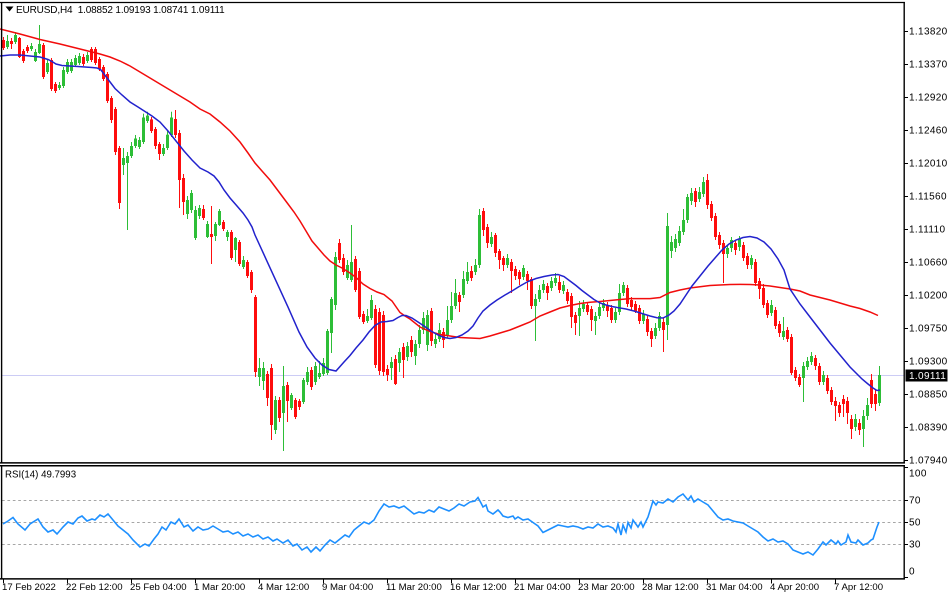 This screenshot has height=600, width=950. What do you see at coordinates (219, 587) in the screenshot?
I see `svg-text: 1 Mar 20:00` at bounding box center [219, 587].